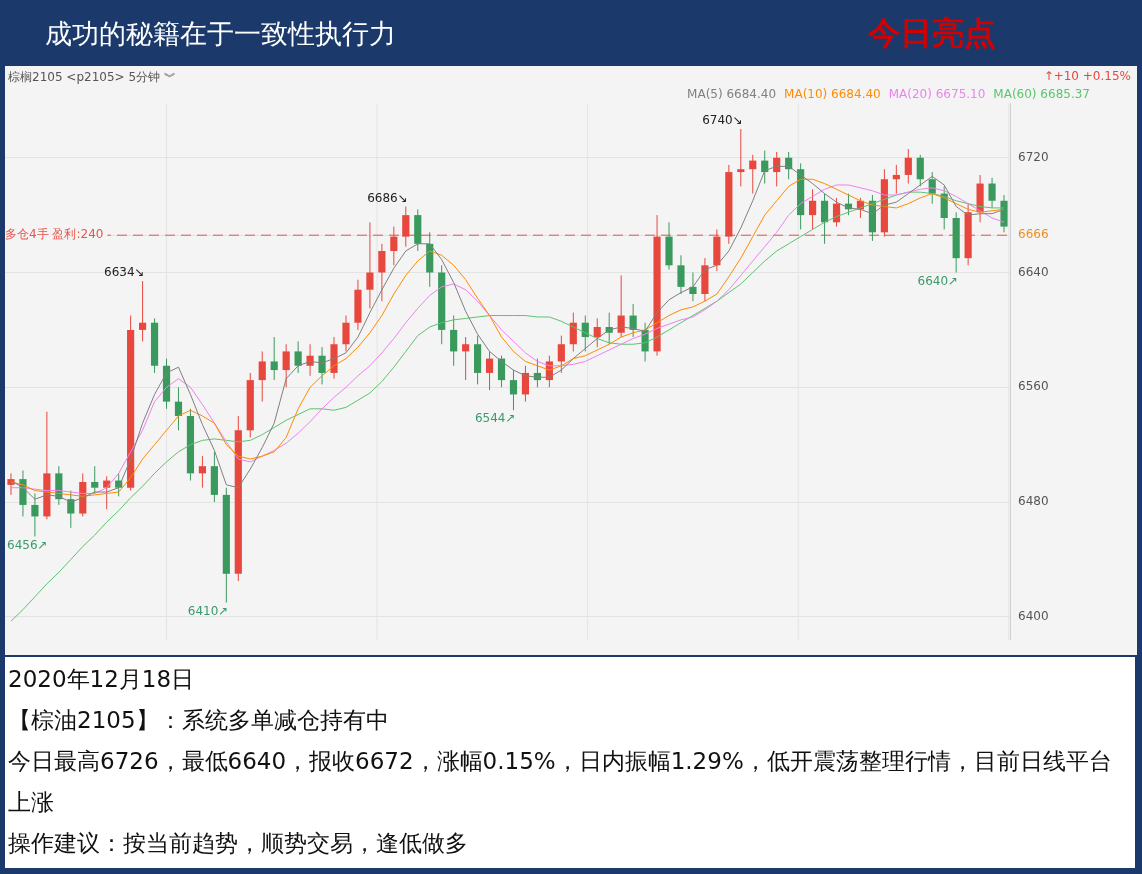  Describe the element at coordinates (1087, 76) in the screenshot. I see `text: ↑+10 +0.15%` at that location.